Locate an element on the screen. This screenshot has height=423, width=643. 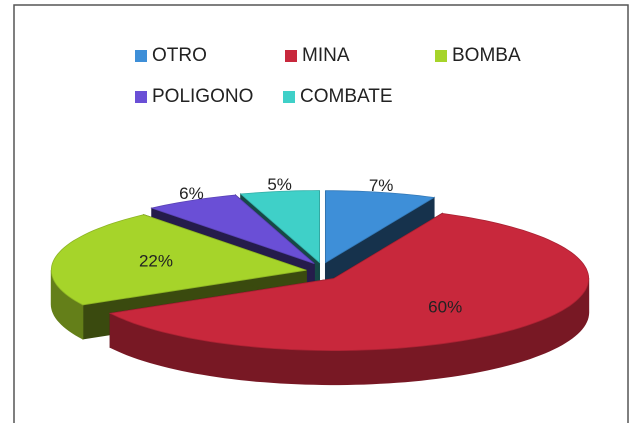
data-label: 22% is located at coordinates (156, 261).